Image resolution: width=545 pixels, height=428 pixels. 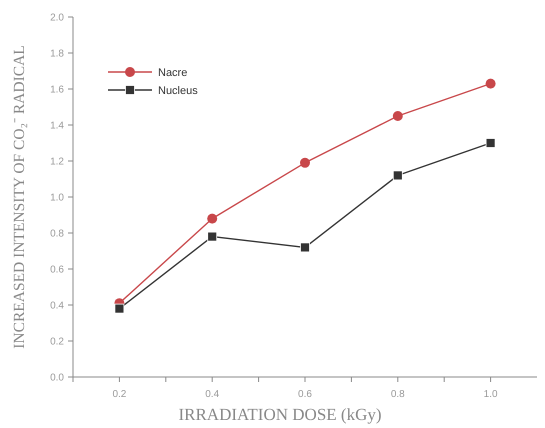 I want to click on y-tick-label: 2.0, so click(x=57, y=18).